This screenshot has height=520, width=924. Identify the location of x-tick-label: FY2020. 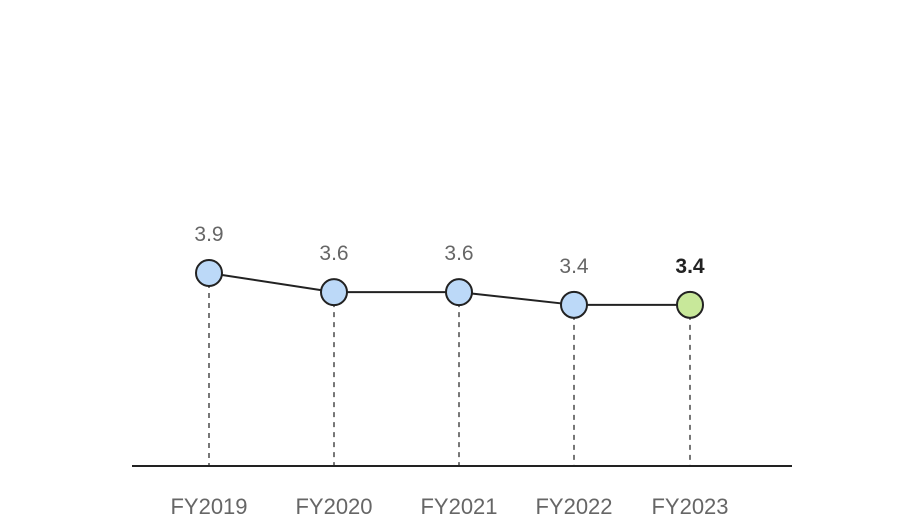
(333, 506).